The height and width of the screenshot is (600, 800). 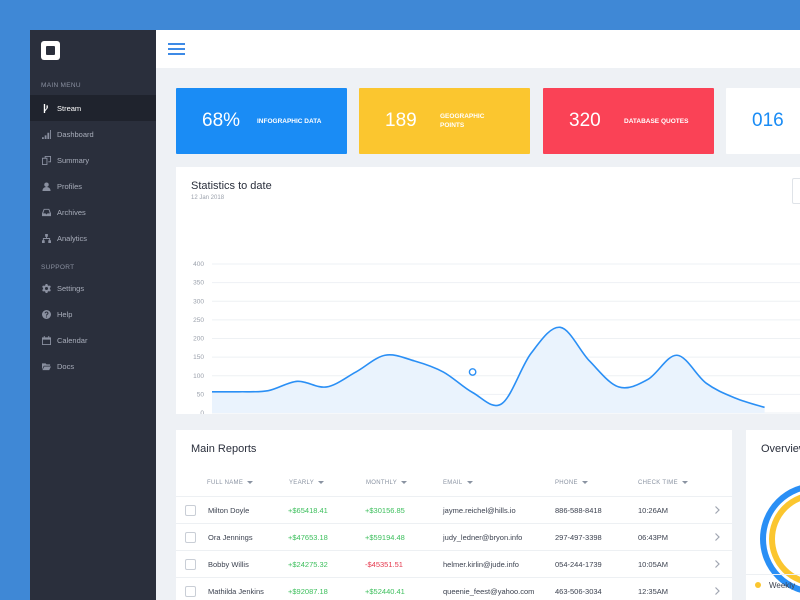 What do you see at coordinates (773, 574) in the screenshot?
I see `overview-divider` at bounding box center [773, 574].